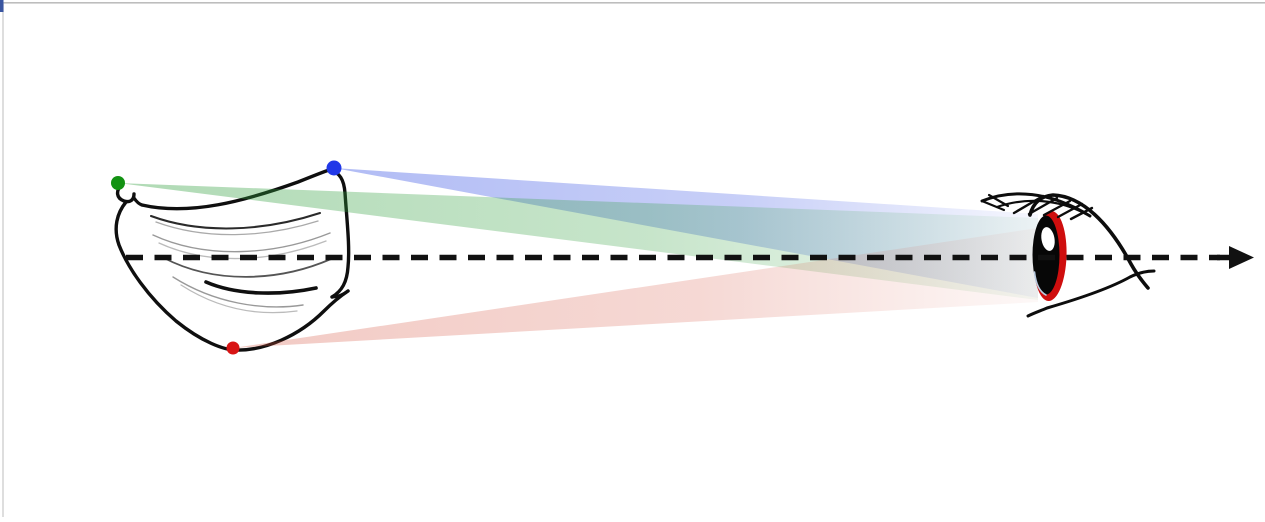 The height and width of the screenshot is (522, 1265). What do you see at coordinates (3, 259) in the screenshot?
I see `left-border-line` at bounding box center [3, 259].